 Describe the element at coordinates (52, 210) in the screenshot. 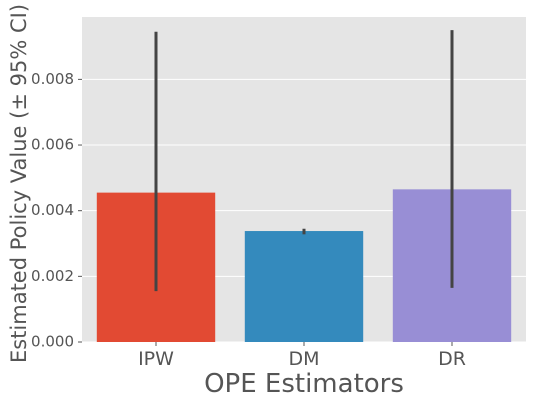

I see `y-tick-label: 0.004` at that location.